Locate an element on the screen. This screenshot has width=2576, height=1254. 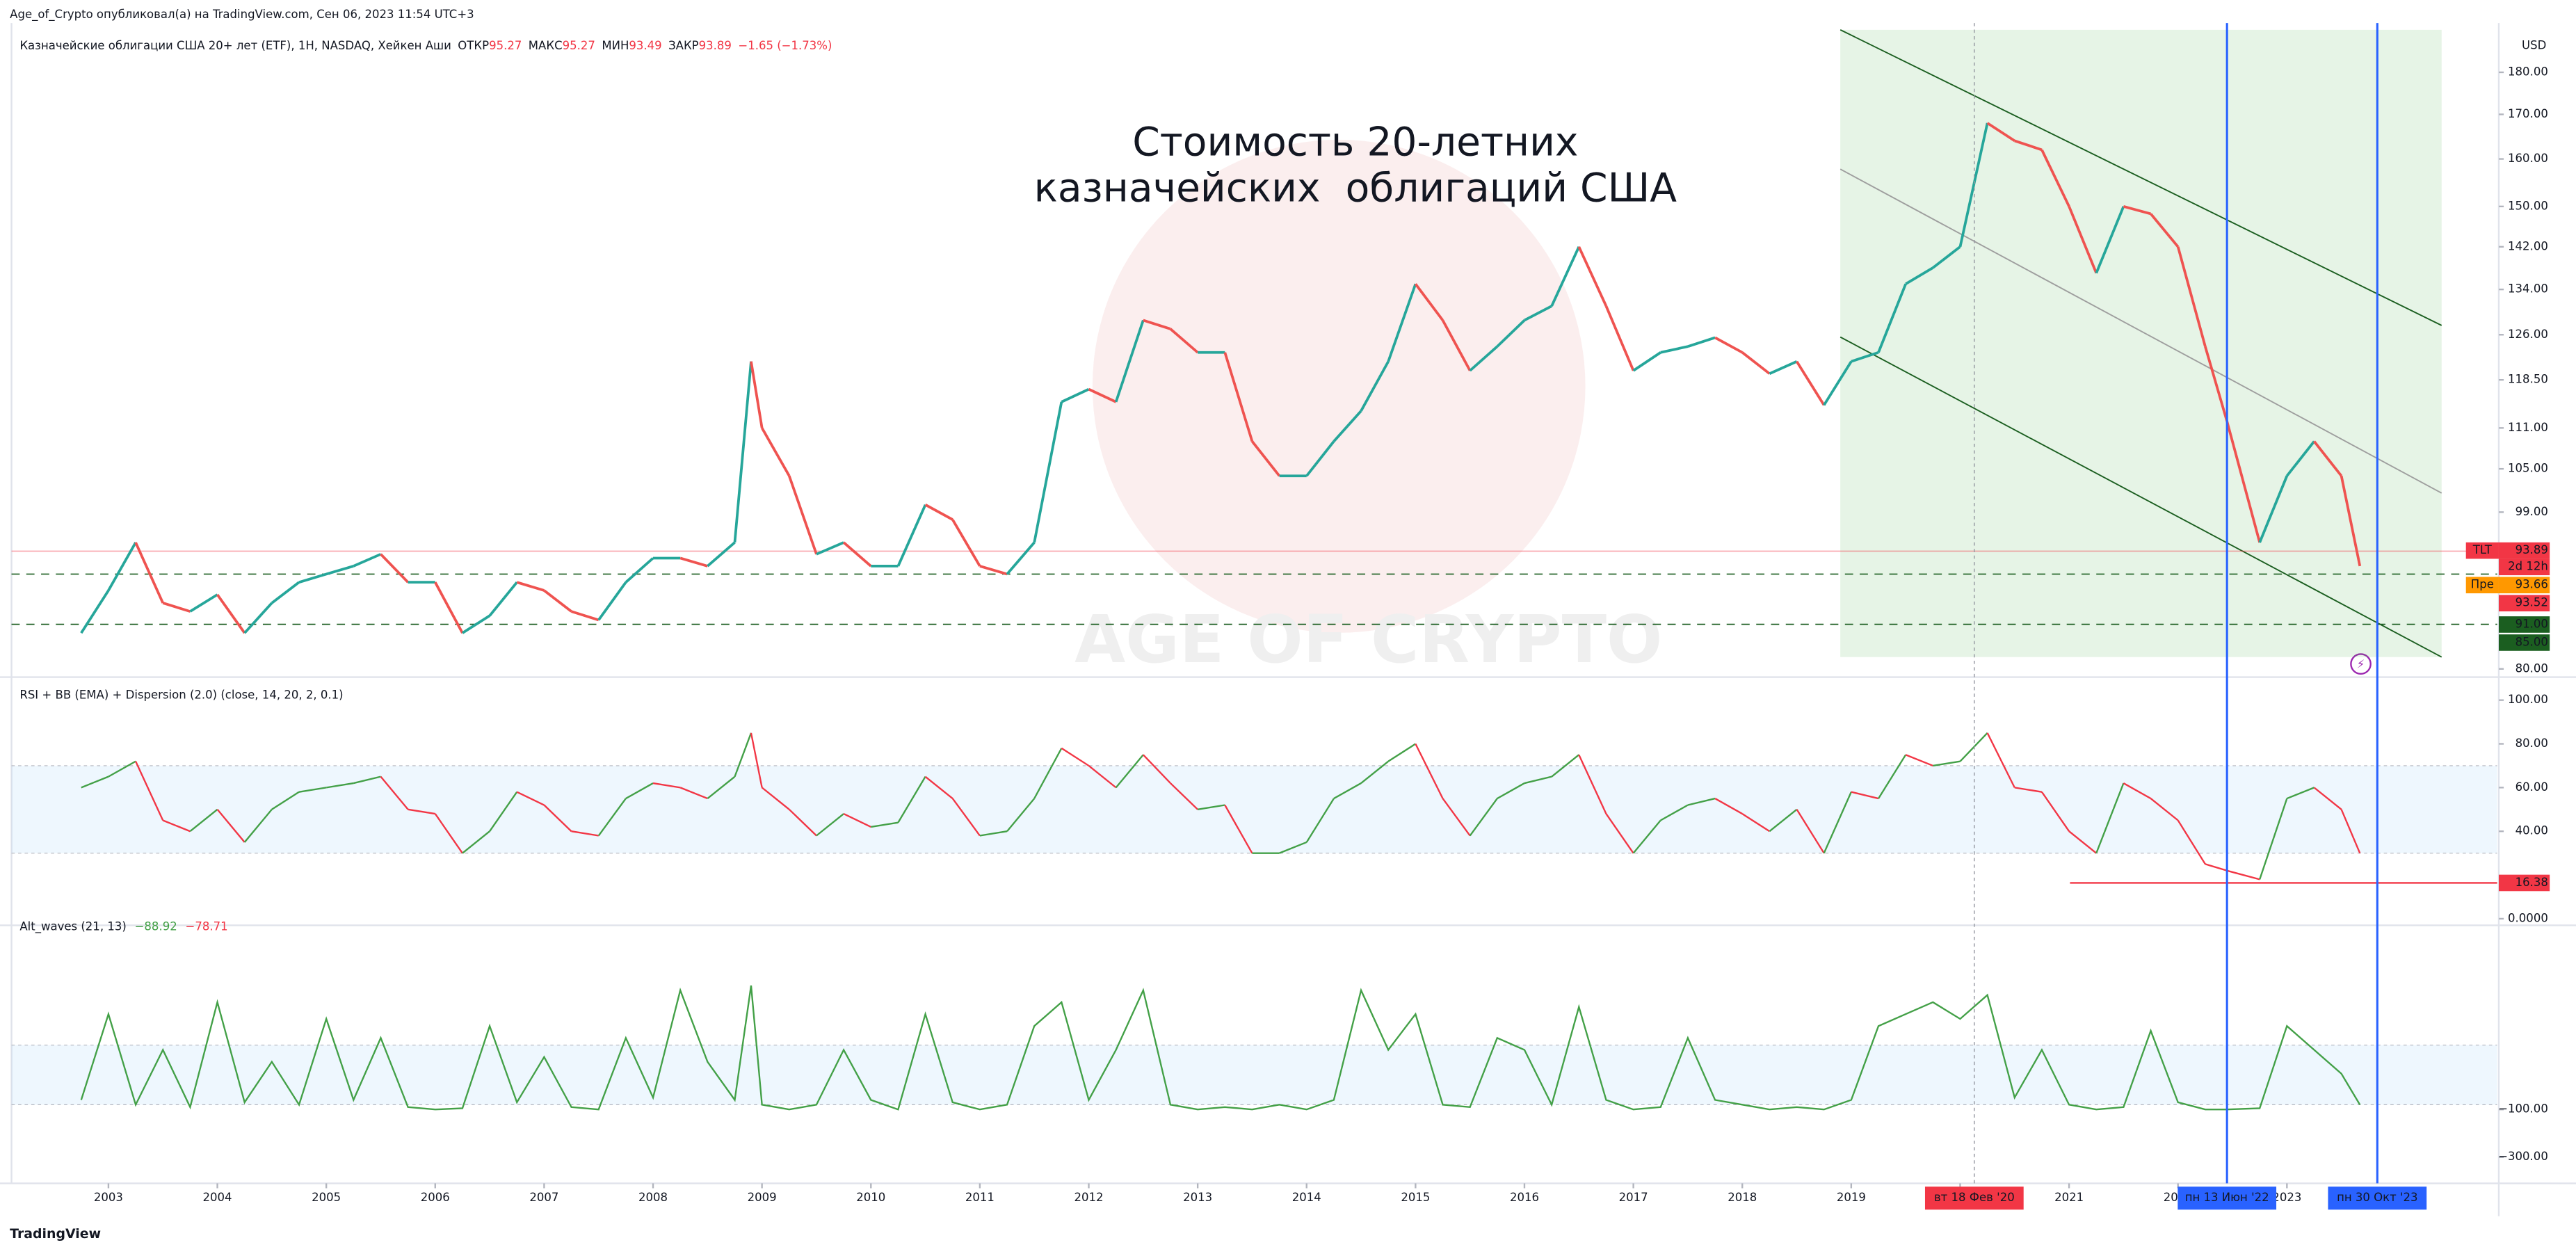
x-tick-label: 2023 is located at coordinates (2286, 1197).